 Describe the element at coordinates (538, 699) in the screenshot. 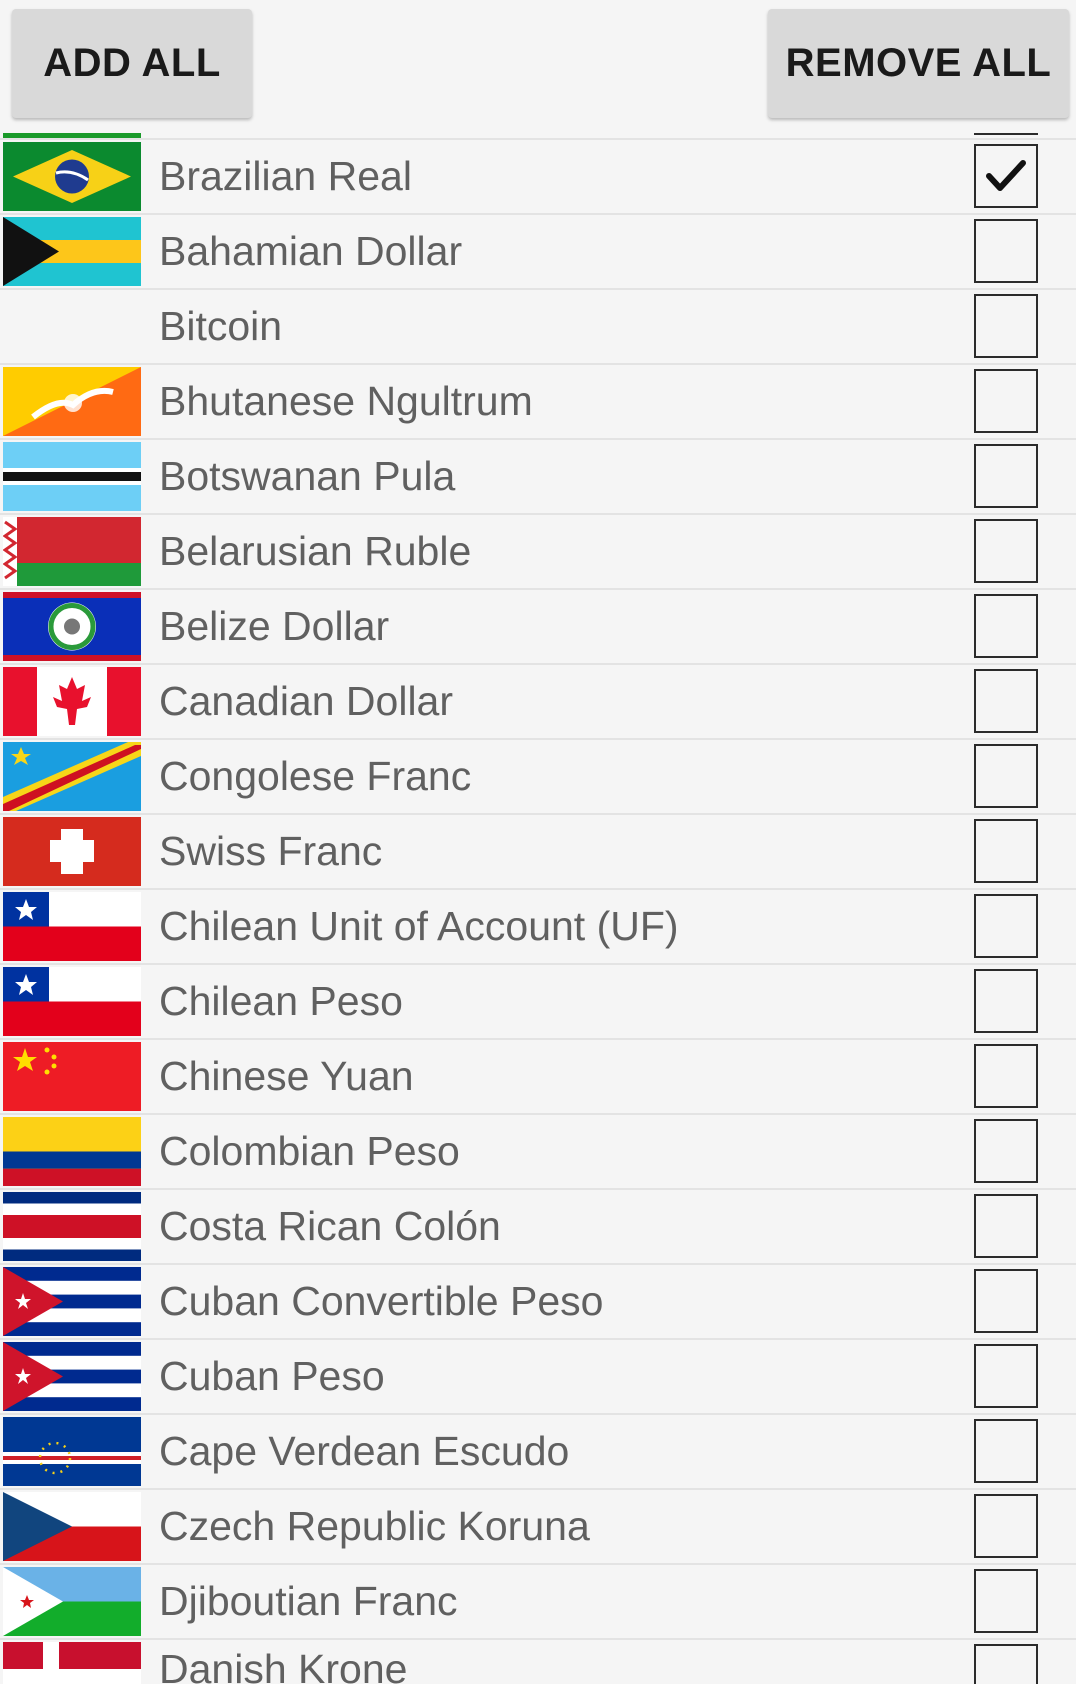

I see `list-item: Canadian Dollar` at that location.